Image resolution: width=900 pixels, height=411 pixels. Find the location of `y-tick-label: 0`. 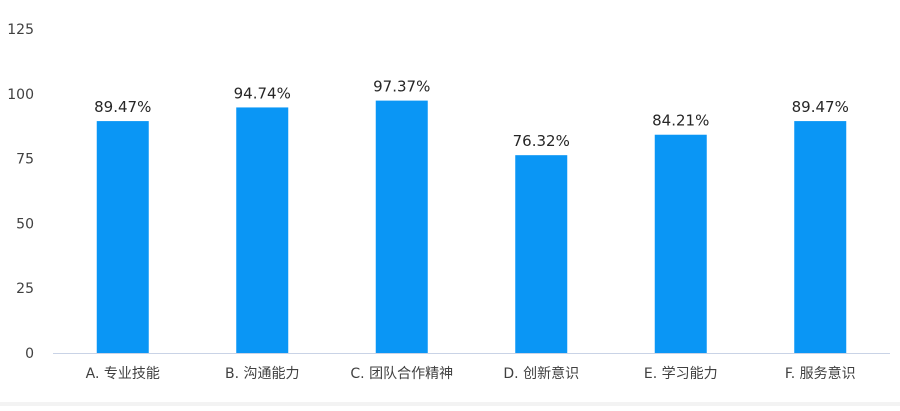

y-tick-label: 0 is located at coordinates (29, 354).